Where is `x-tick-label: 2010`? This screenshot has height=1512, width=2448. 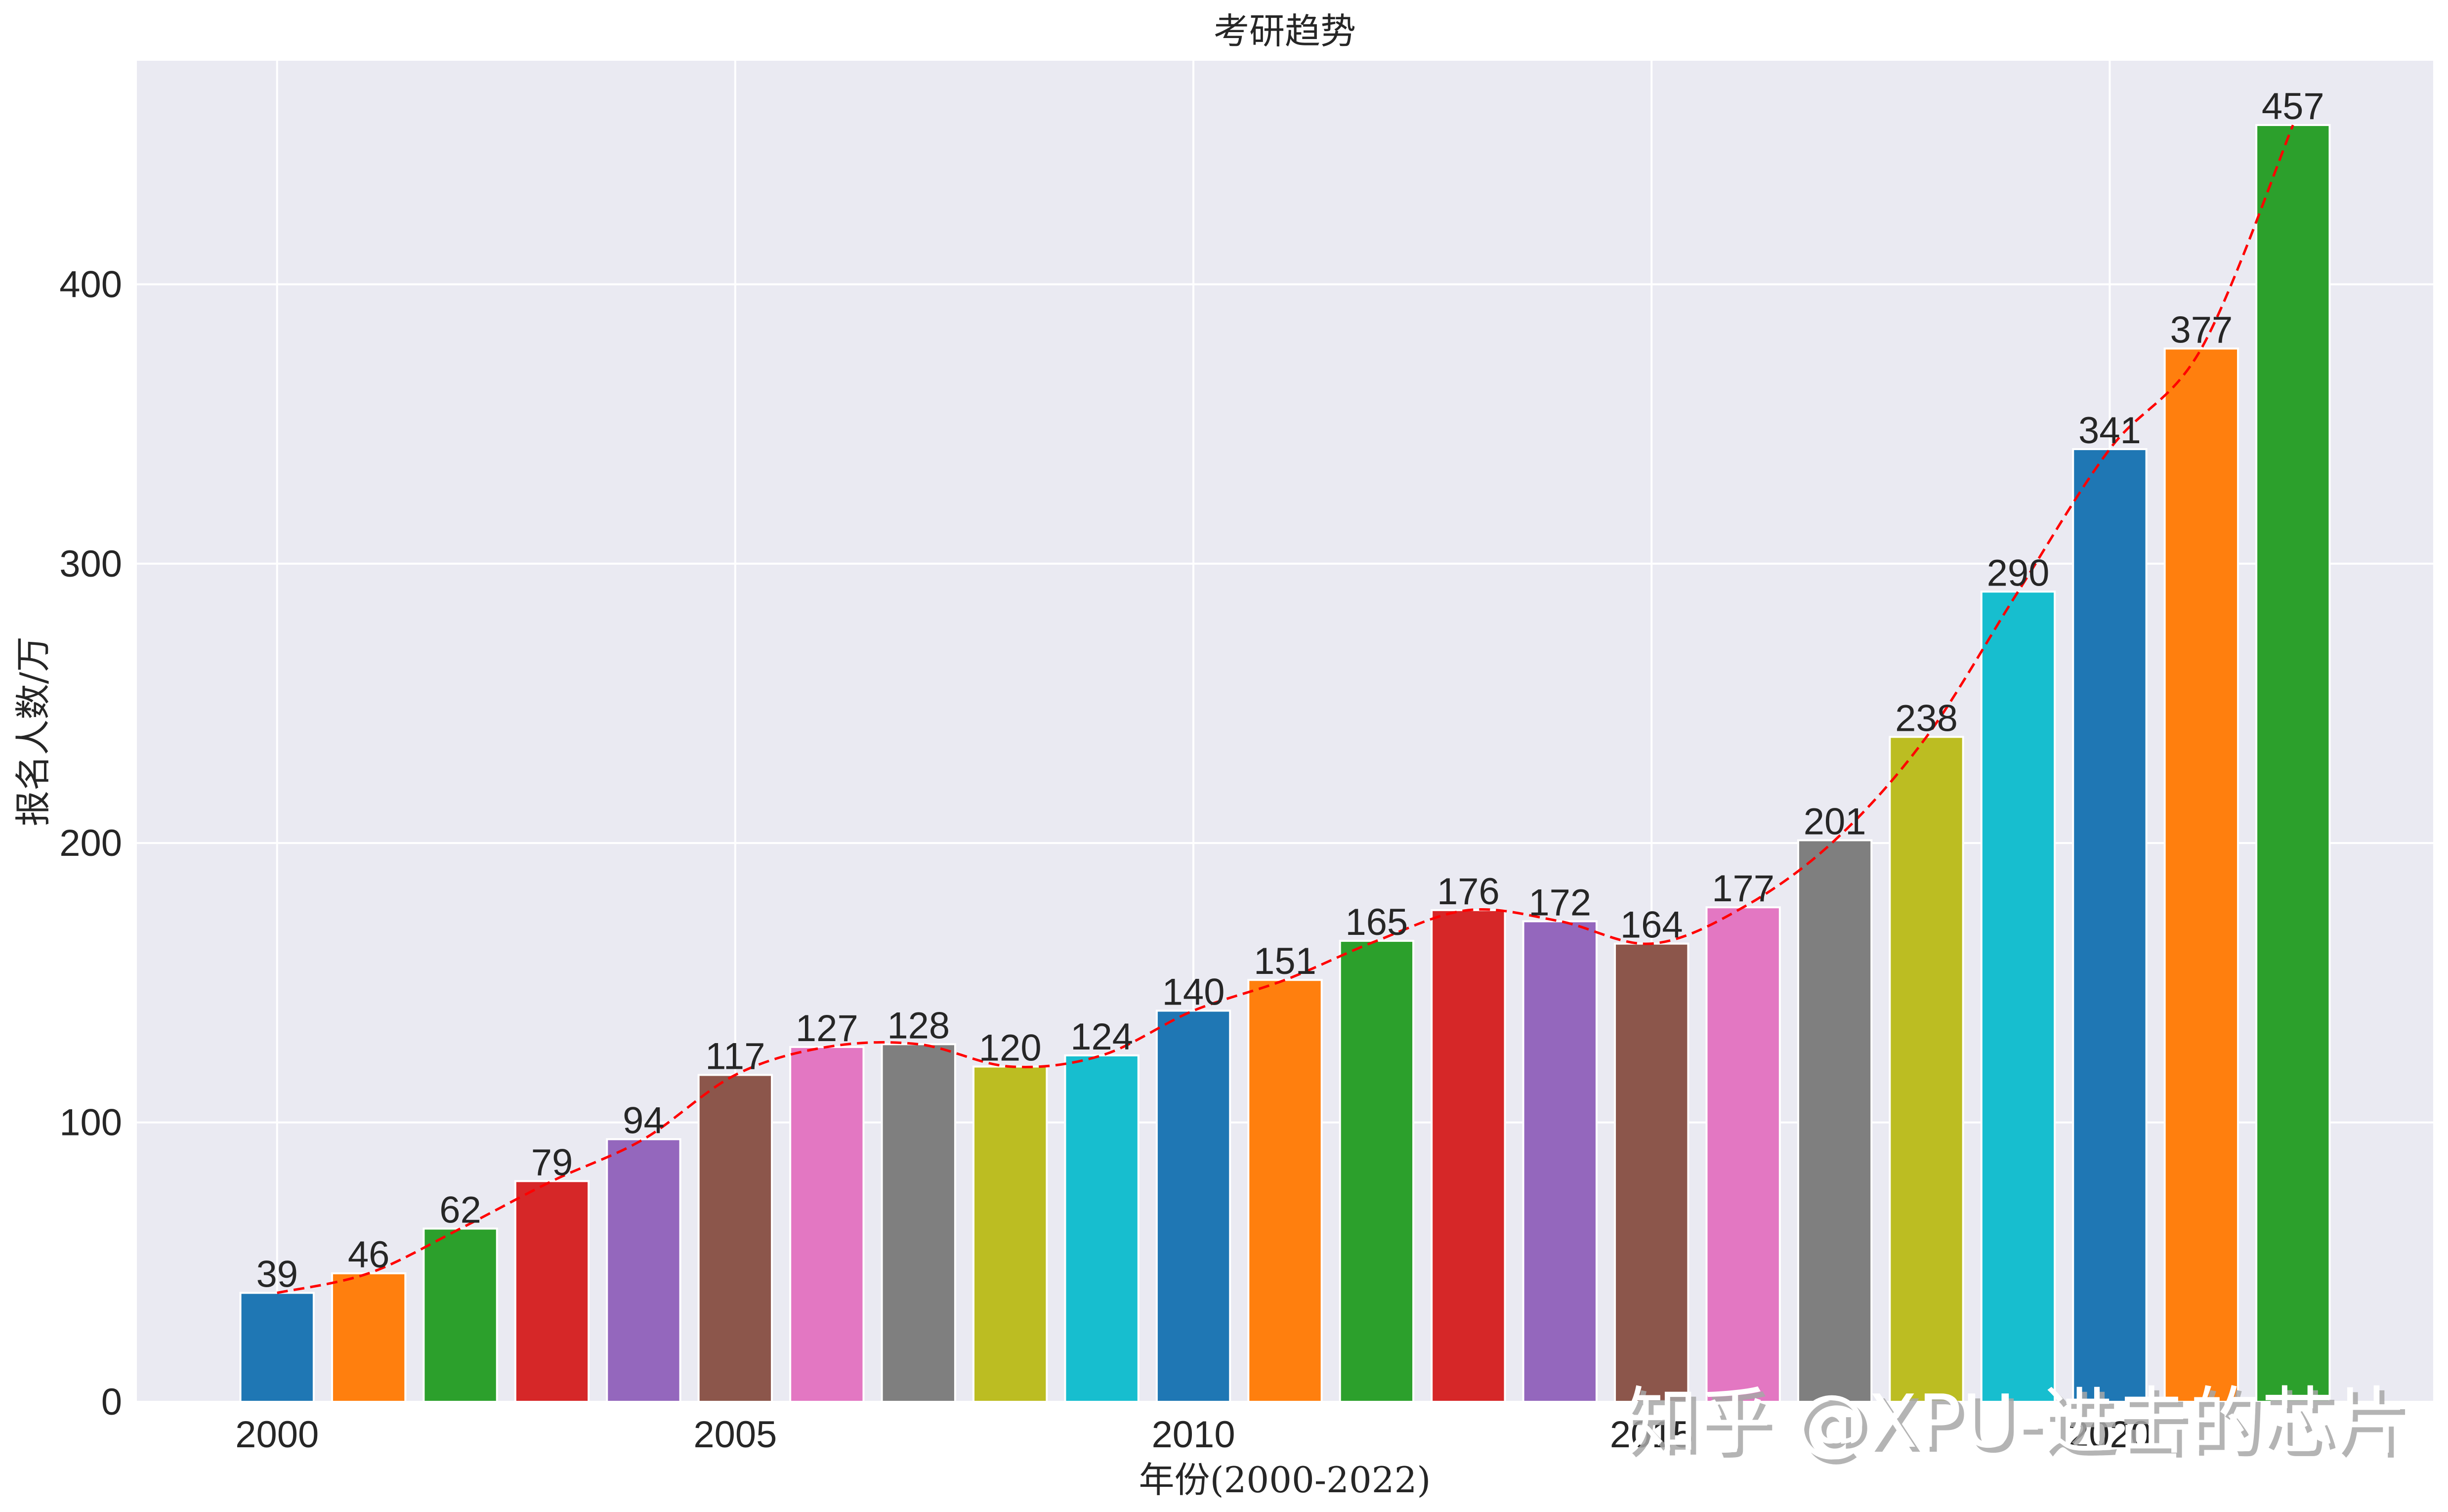 x-tick-label: 2010 is located at coordinates (1193, 1435).